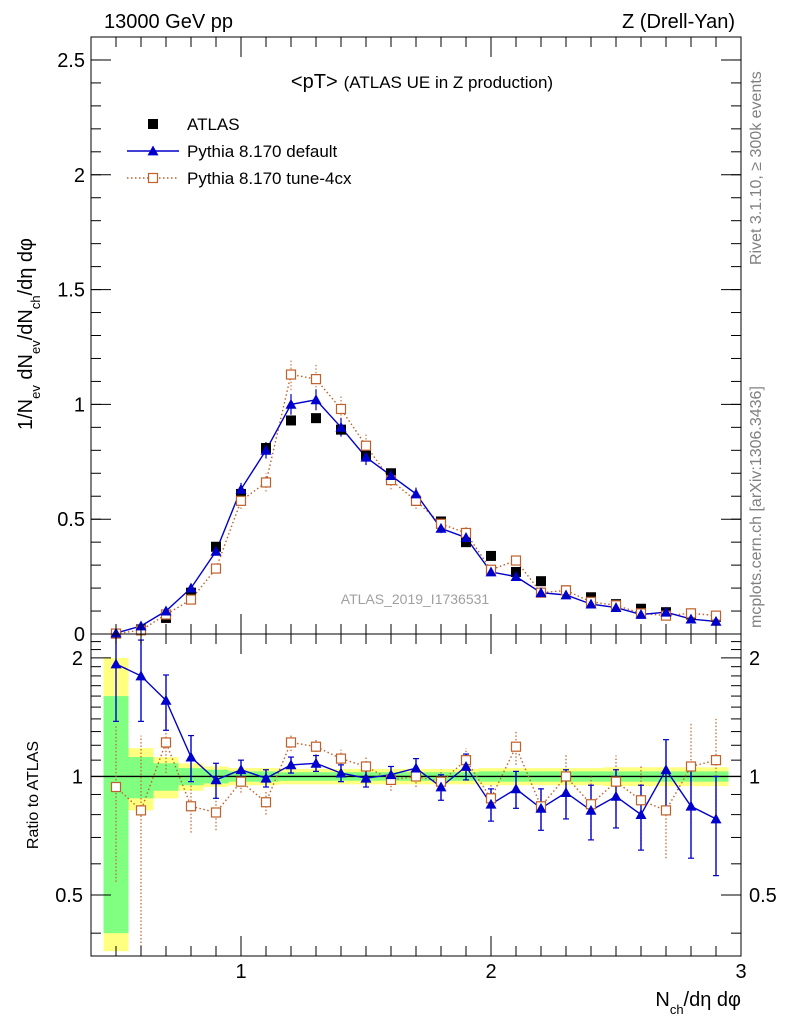 This screenshot has height=1024, width=786. What do you see at coordinates (153, 150) in the screenshot?
I see `legend-marker-default` at bounding box center [153, 150].